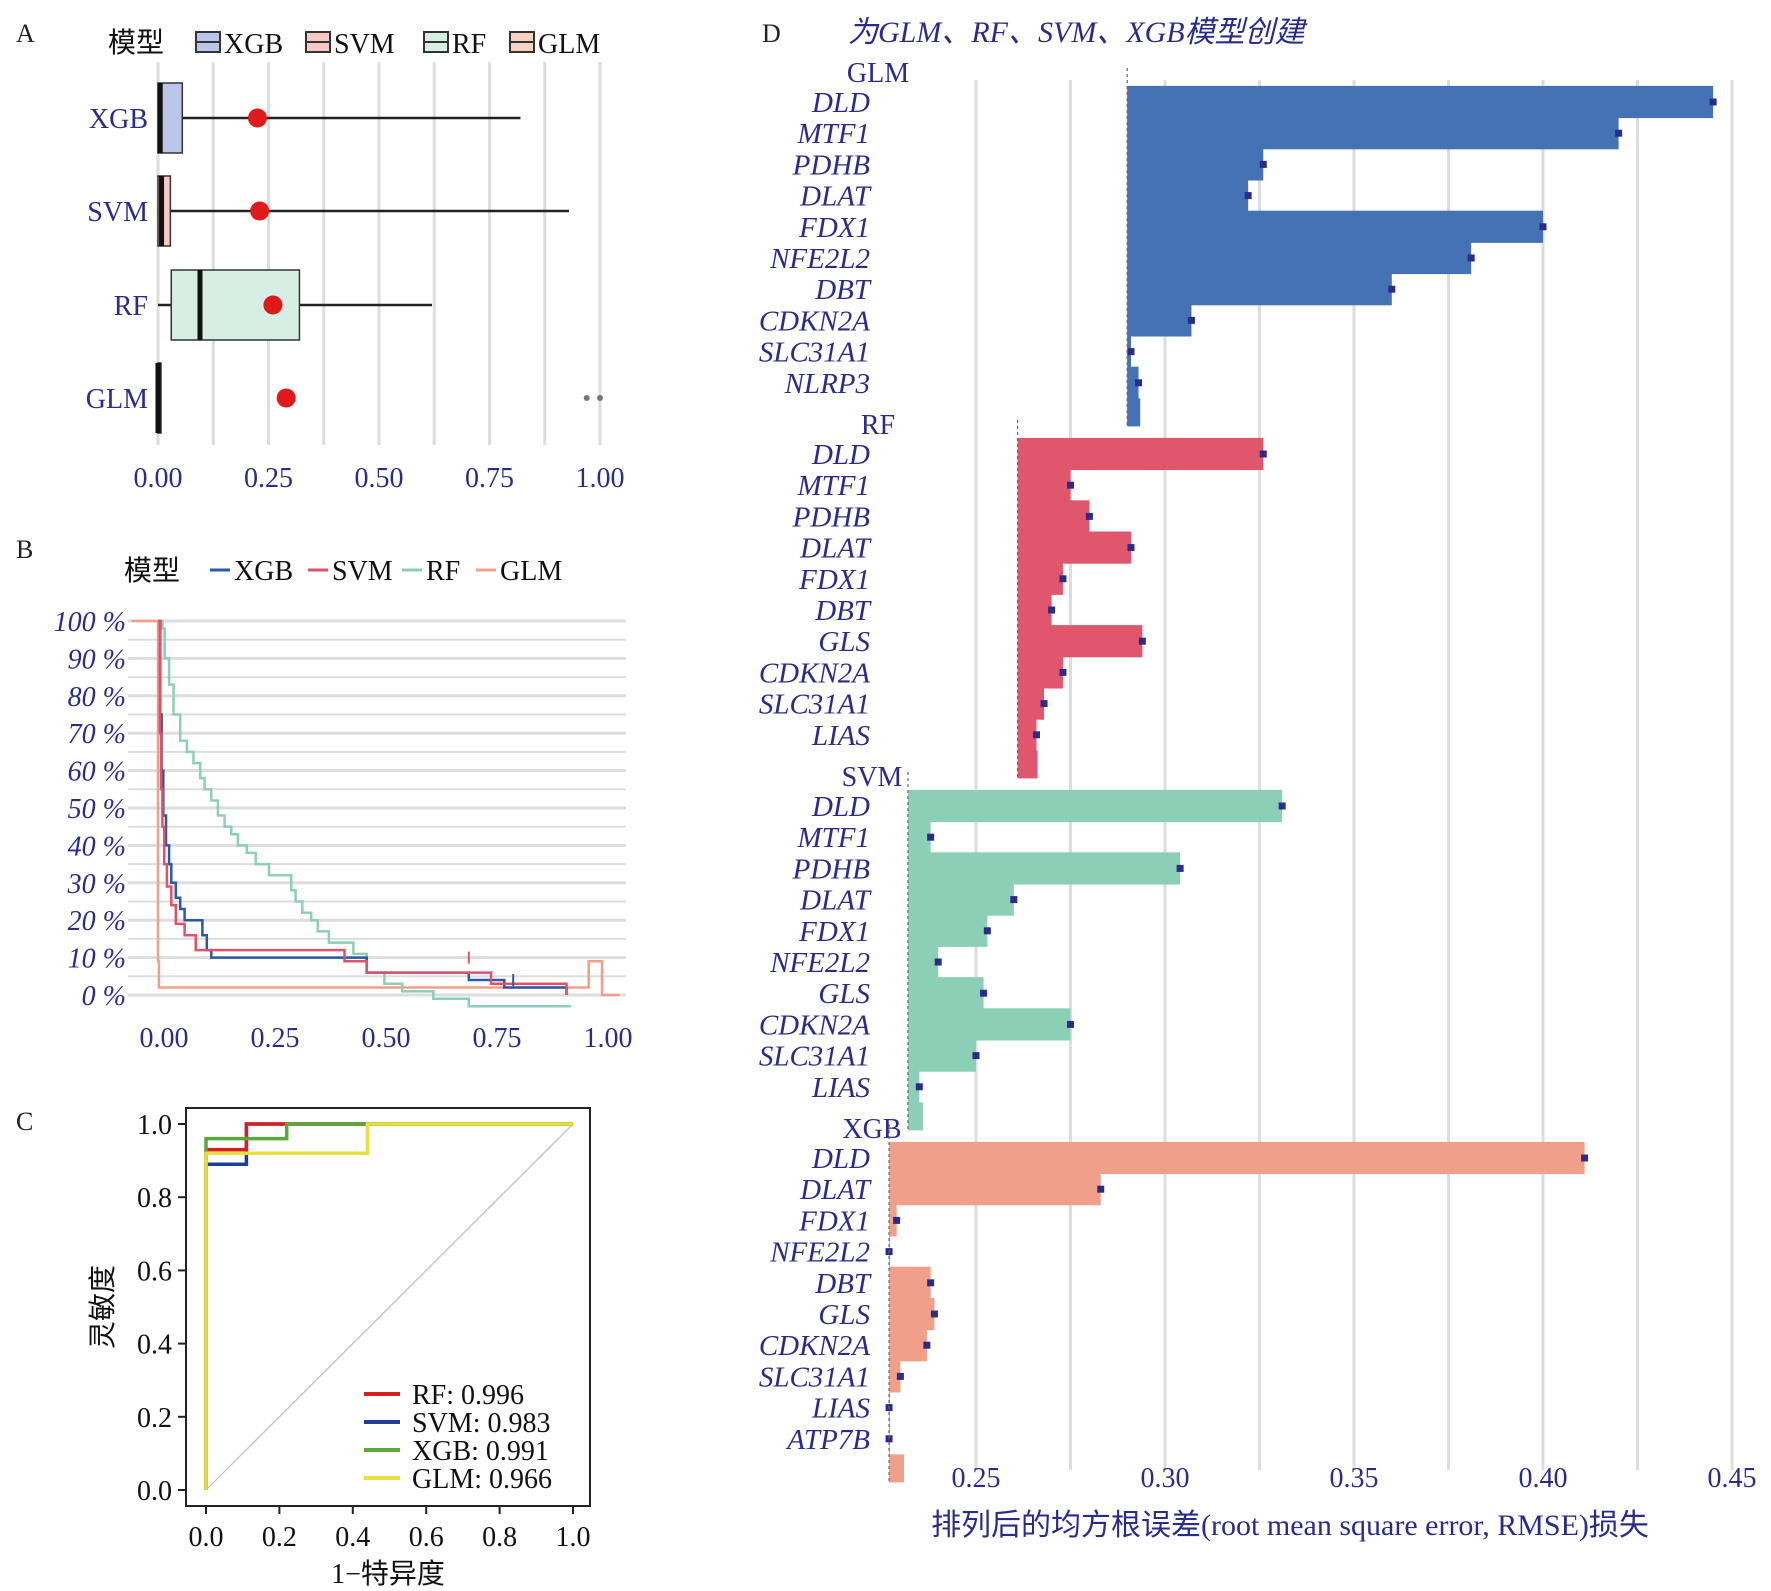  I want to click on variable-label: PDHB, so click(831, 869).